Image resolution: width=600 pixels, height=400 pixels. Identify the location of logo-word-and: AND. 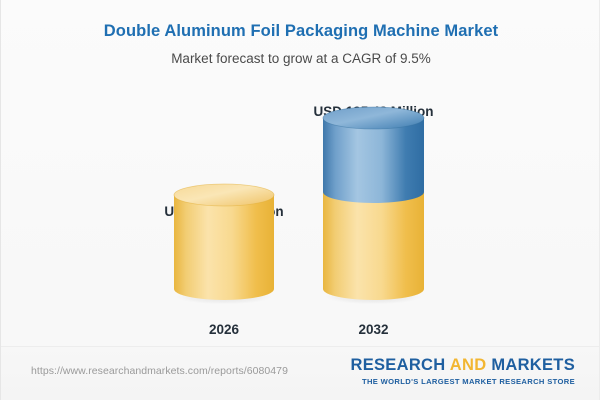
(468, 365).